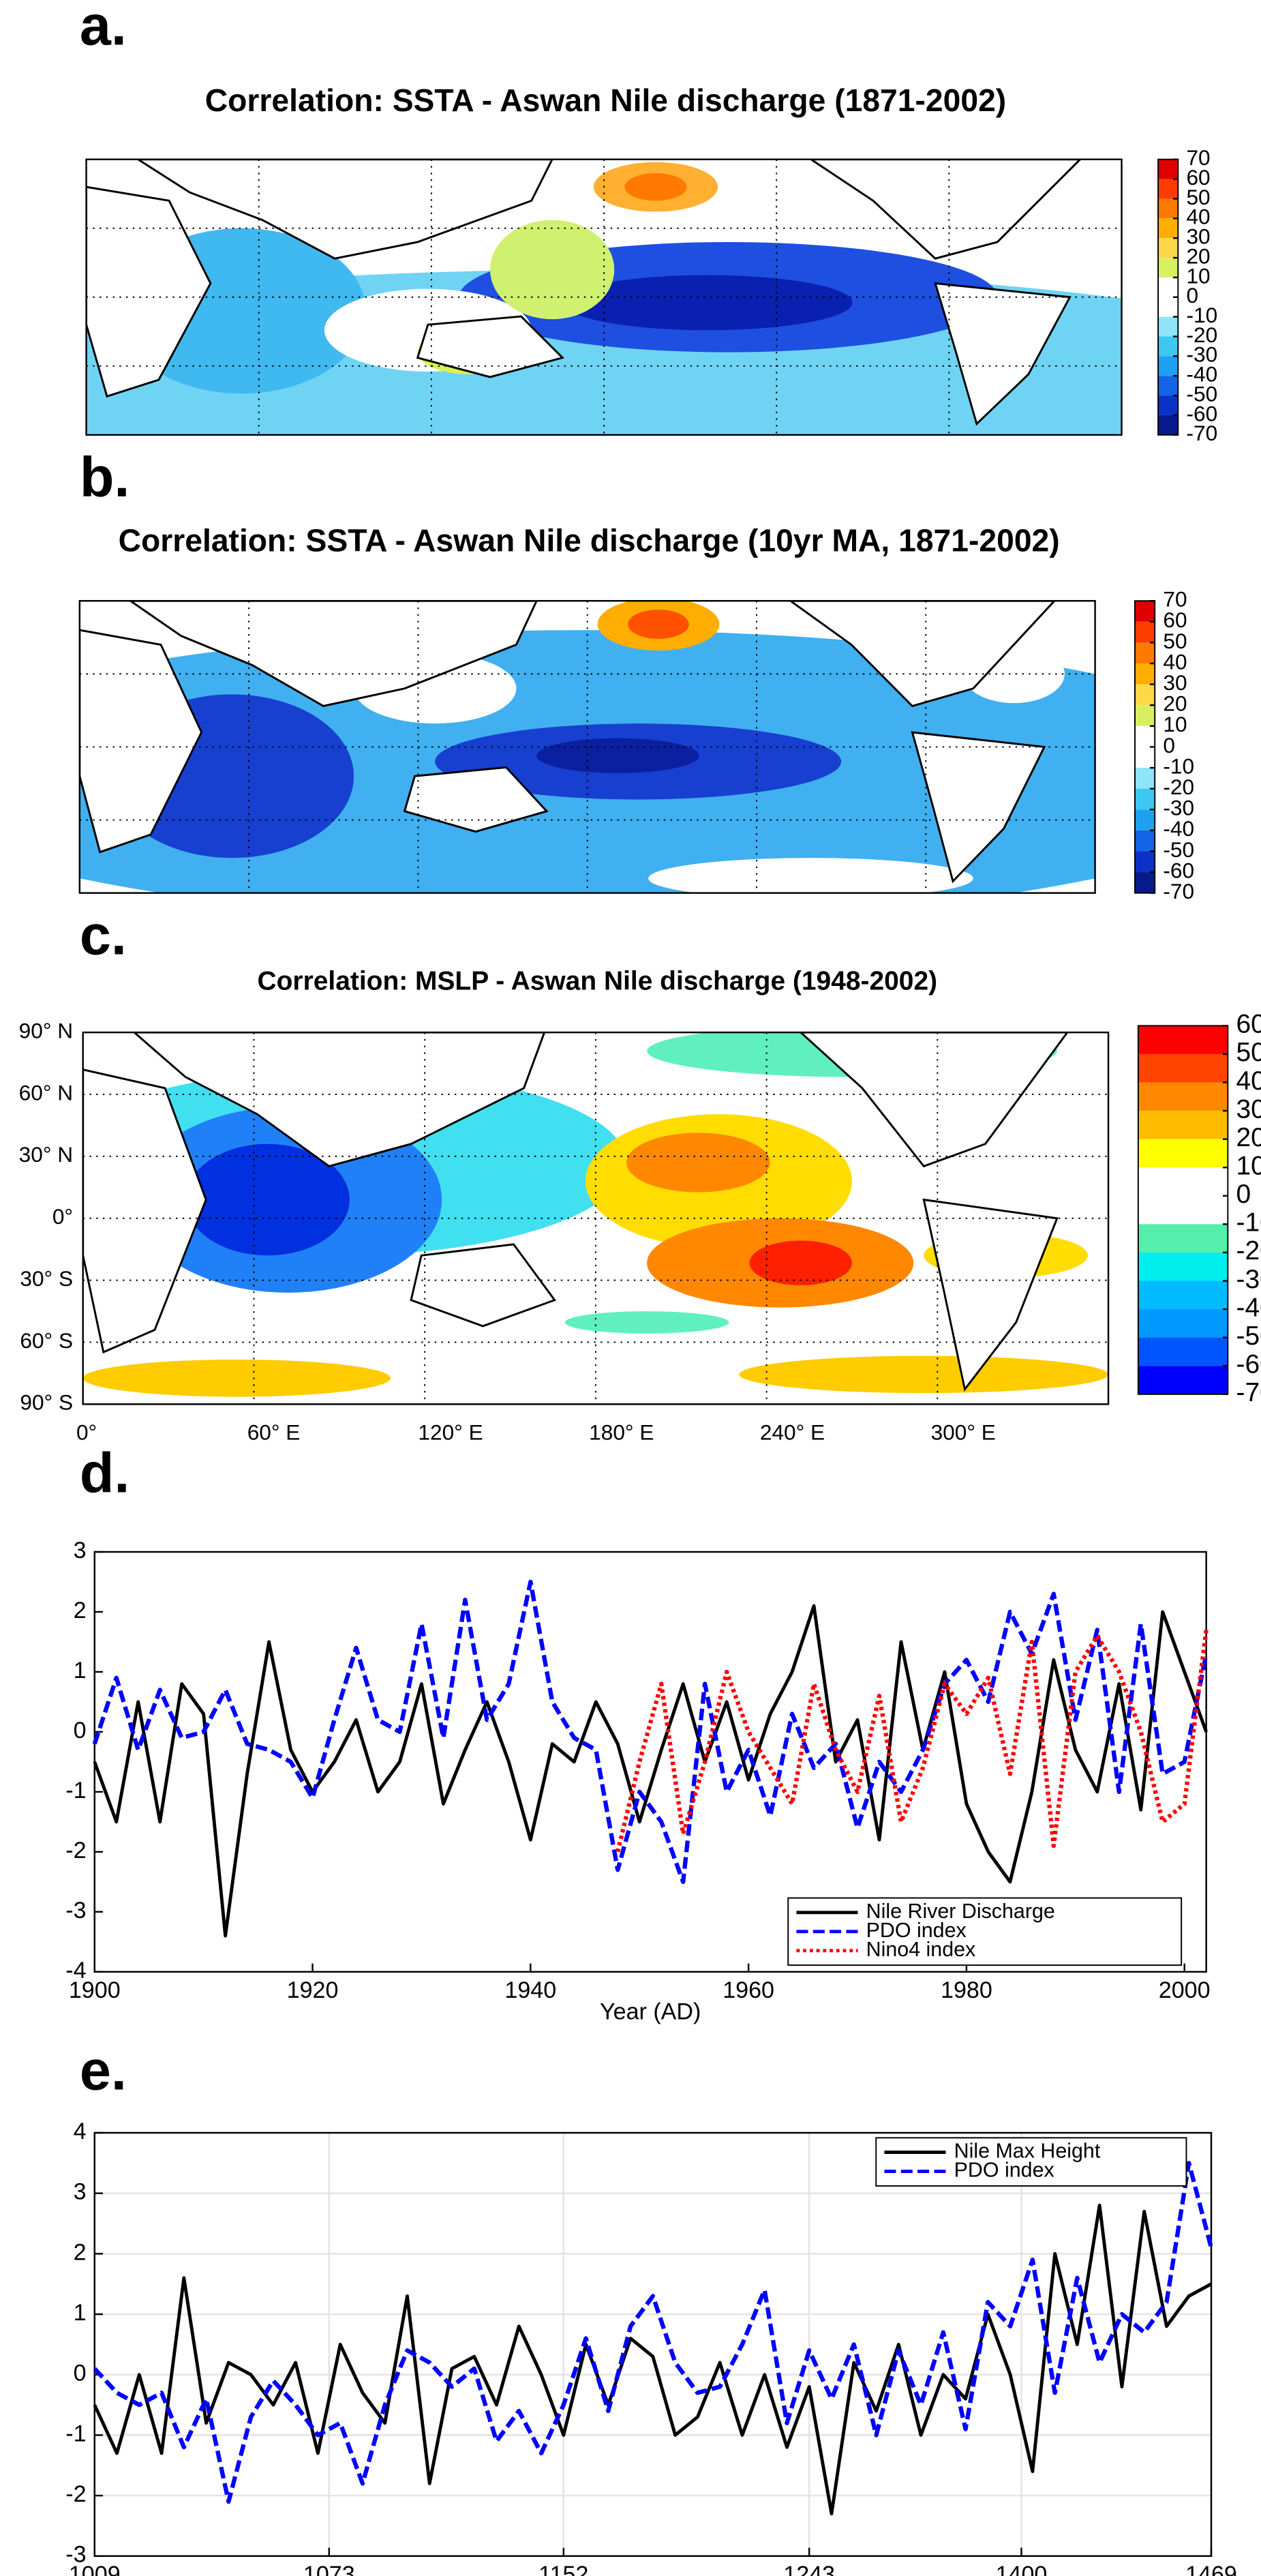 The width and height of the screenshot is (1261, 2576). Describe the element at coordinates (75, 1791) in the screenshot. I see `y-tick-label: -1` at that location.